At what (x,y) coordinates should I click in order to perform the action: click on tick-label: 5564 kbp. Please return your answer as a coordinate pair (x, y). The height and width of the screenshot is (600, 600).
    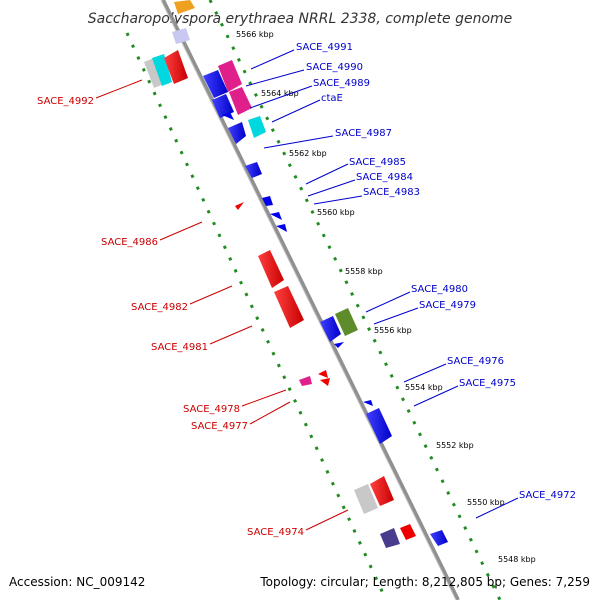
    Looking at the image, I should click on (280, 93).